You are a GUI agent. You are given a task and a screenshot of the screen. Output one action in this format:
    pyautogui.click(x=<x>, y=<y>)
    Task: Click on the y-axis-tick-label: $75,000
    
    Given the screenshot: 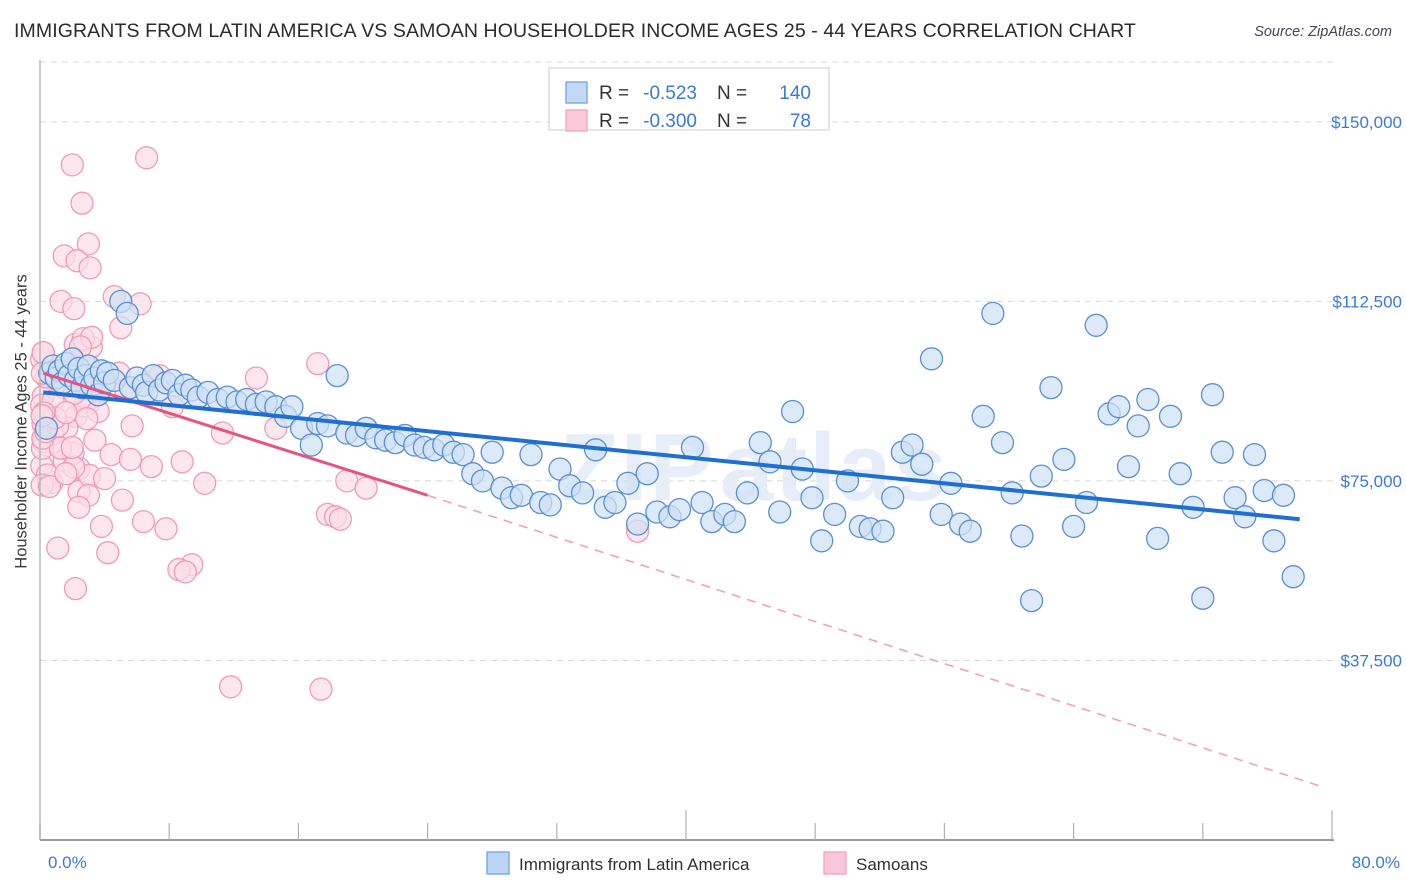 What is the action you would take?
    pyautogui.click(x=1371, y=481)
    